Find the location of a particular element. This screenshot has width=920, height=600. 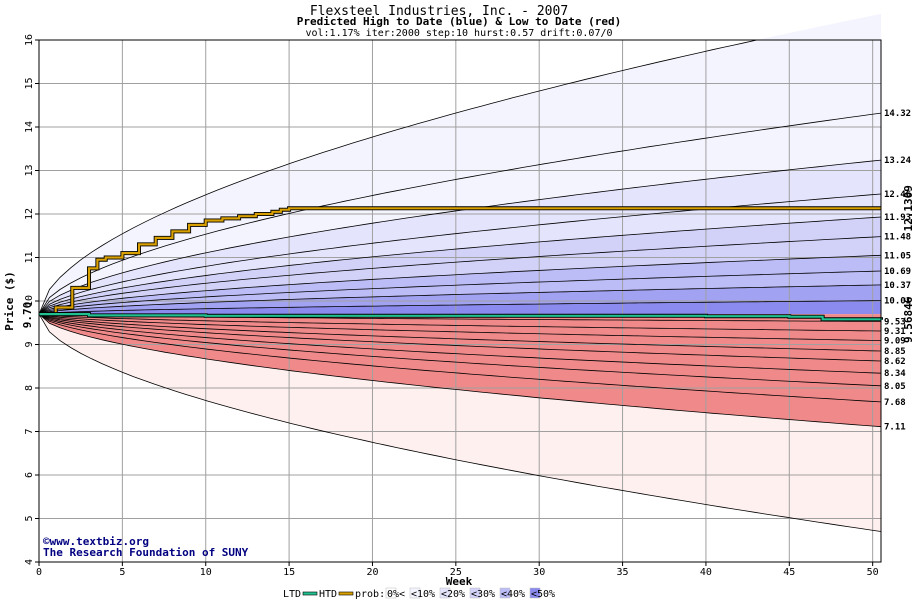

y-axis-ticks: 4 5 6 7 8 9 10 11 12 13 14 15 16 is located at coordinates (31, 299).